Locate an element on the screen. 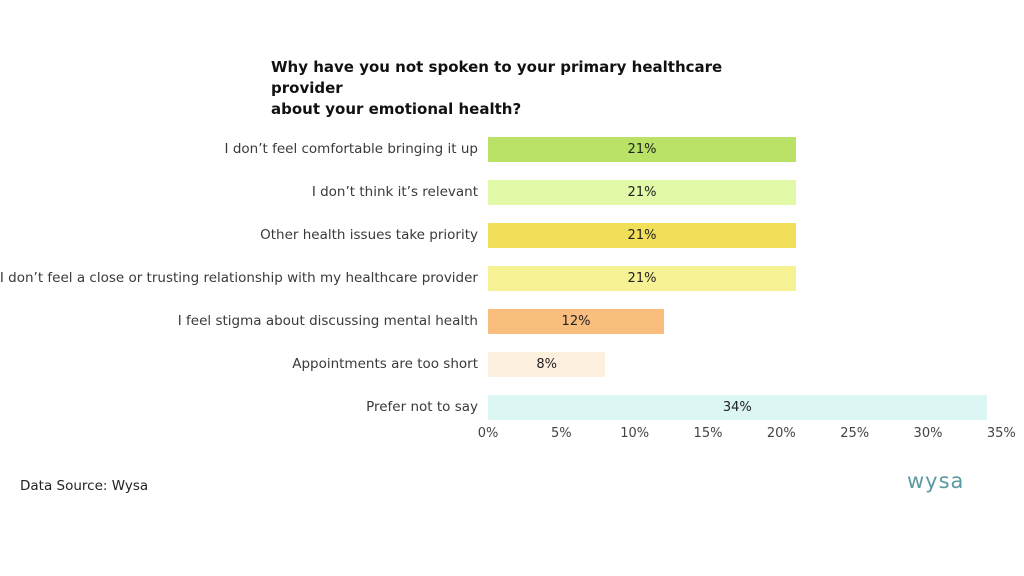  x-tick-label: 30% is located at coordinates (928, 433).